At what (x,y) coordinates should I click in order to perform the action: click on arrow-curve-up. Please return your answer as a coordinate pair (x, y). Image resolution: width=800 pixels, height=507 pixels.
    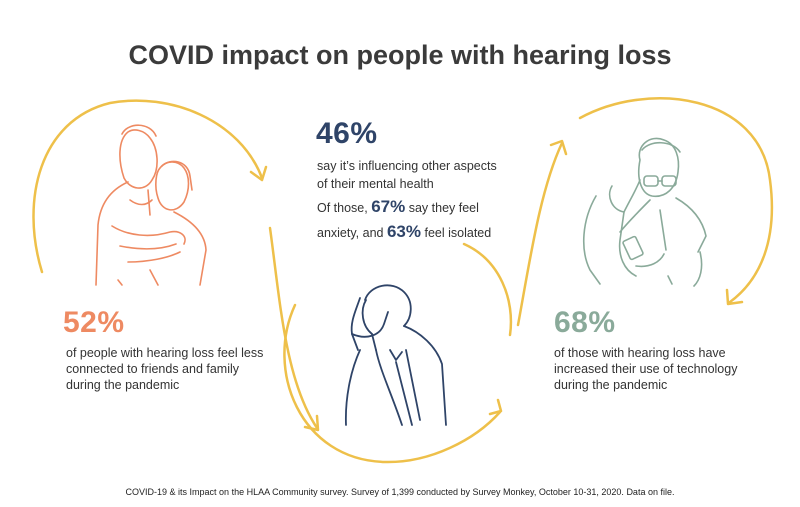
    Looking at the image, I should click on (540, 234).